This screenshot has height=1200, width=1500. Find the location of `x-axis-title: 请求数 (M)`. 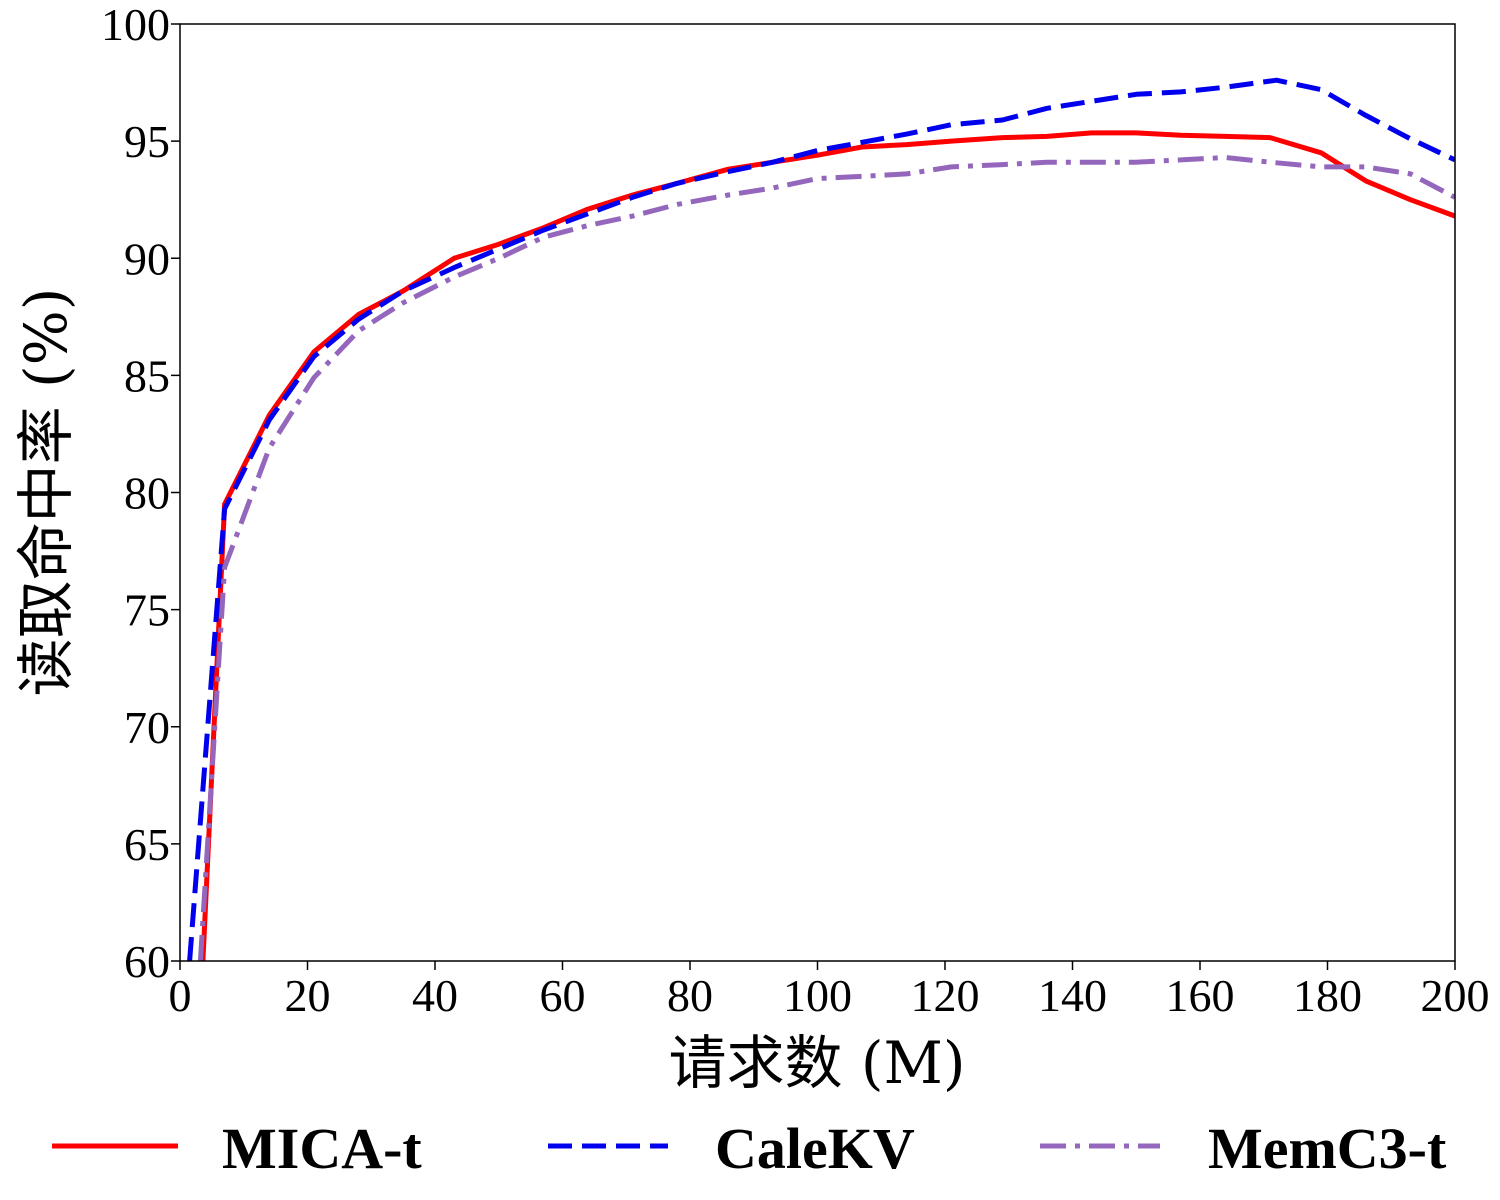

x-axis-title: 请求数 (M) is located at coordinates (816, 1063).